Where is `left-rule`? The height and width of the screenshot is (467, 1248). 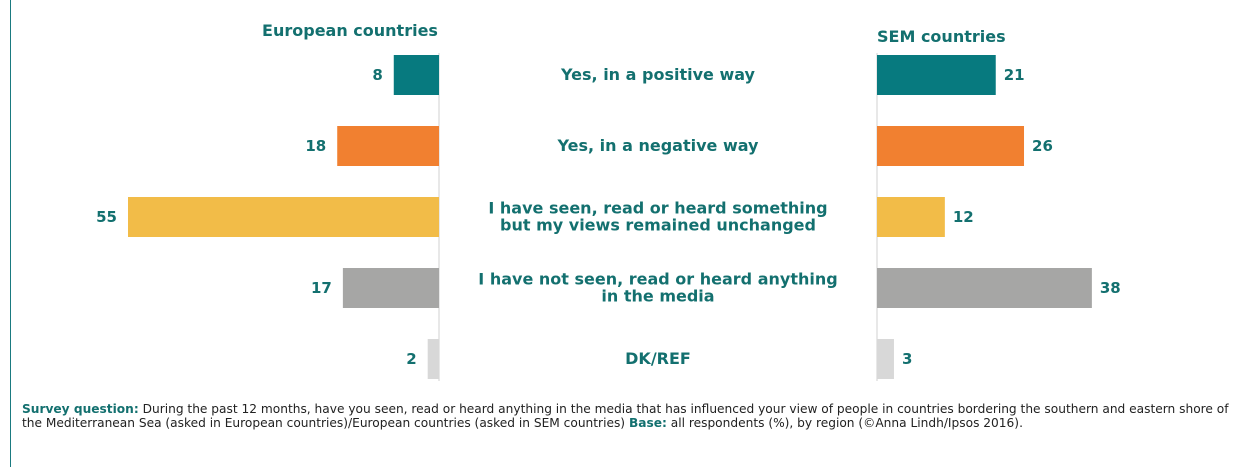
left-rule is located at coordinates (10, 233).